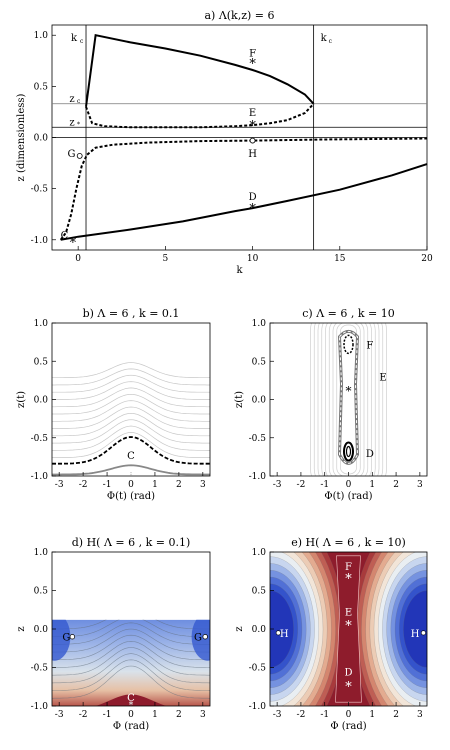  Describe the element at coordinates (21, 137) in the screenshot. I see `y-axis-label: z (dimensionless)` at that location.